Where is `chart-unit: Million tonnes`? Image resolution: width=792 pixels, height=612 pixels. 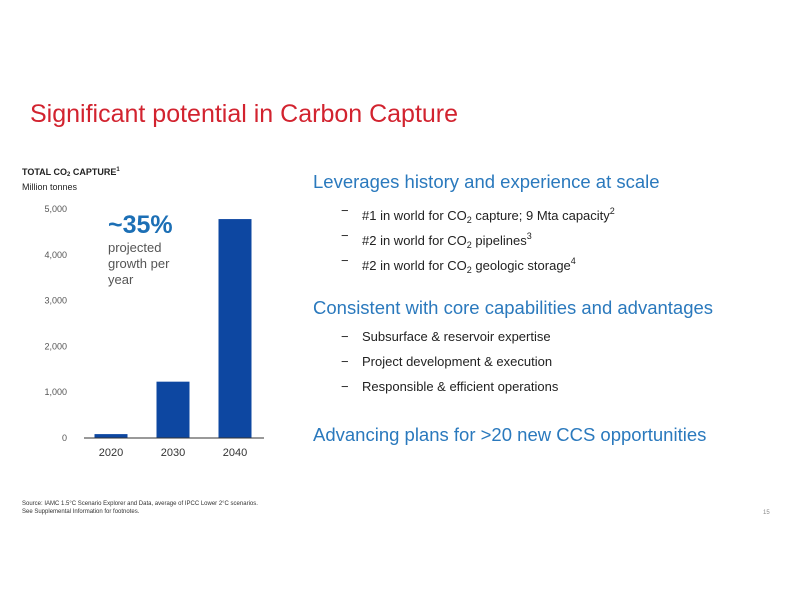 chart-unit: Million tonnes is located at coordinates (50, 187).